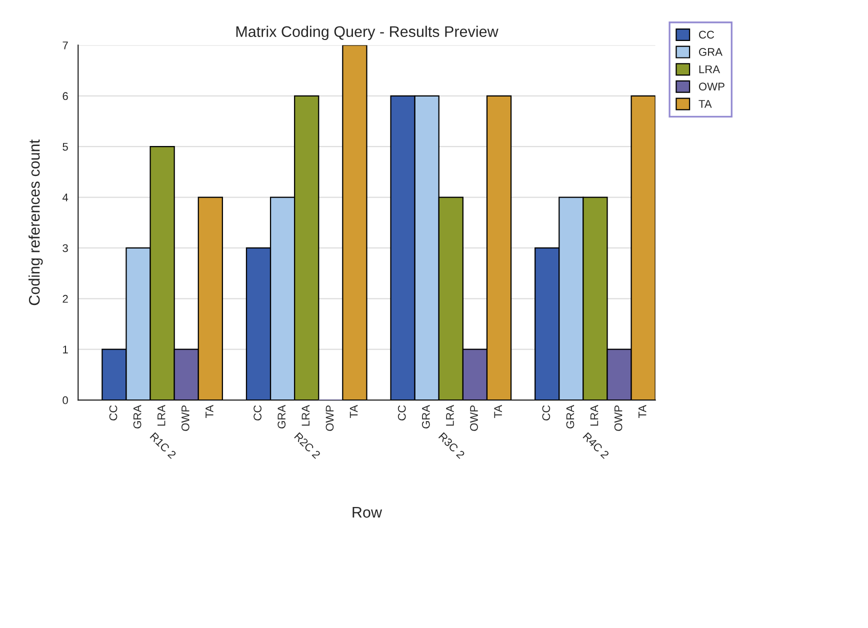 The height and width of the screenshot is (628, 868). I want to click on y-tick-label: 3, so click(65, 248).